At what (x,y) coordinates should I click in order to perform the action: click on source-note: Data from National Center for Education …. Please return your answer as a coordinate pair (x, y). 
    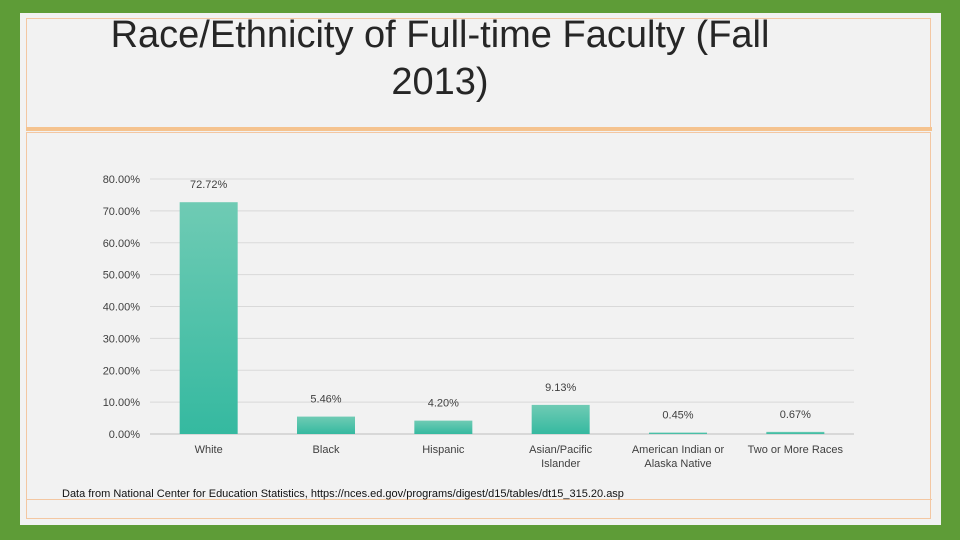
    Looking at the image, I should click on (343, 494).